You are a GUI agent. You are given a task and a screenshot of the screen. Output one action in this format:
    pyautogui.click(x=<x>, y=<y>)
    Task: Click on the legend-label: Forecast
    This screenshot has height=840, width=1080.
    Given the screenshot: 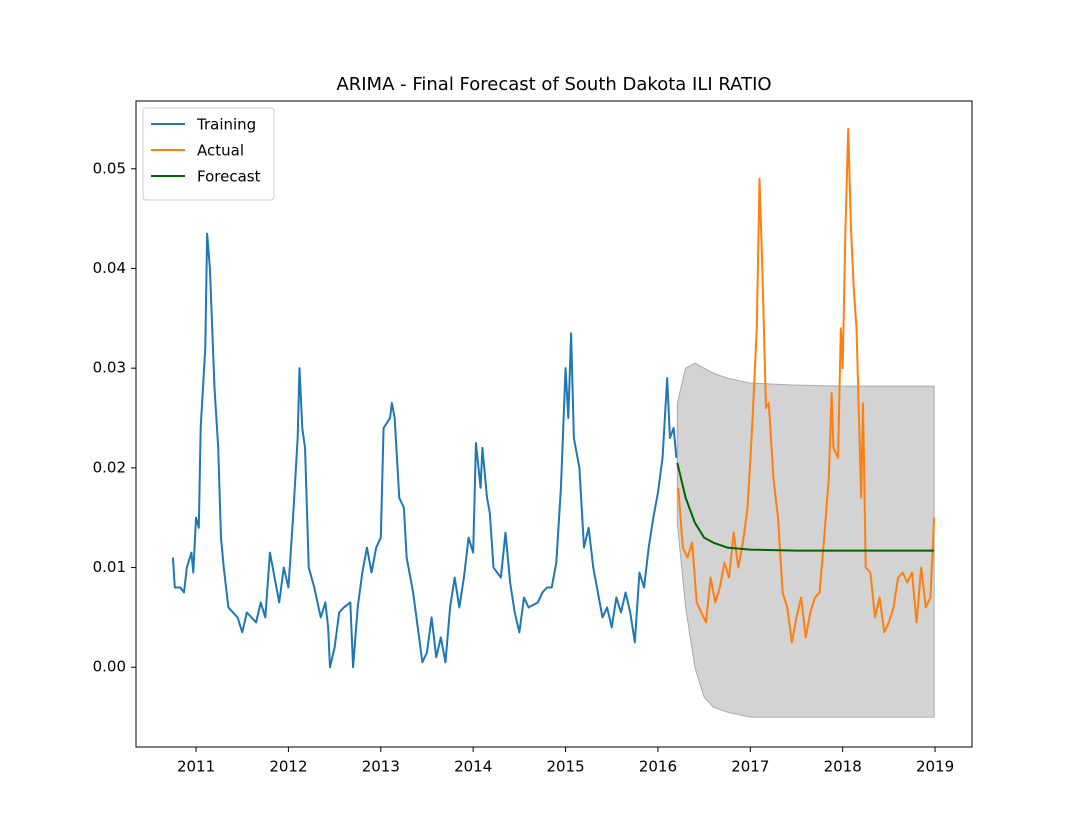 What is the action you would take?
    pyautogui.click(x=229, y=177)
    